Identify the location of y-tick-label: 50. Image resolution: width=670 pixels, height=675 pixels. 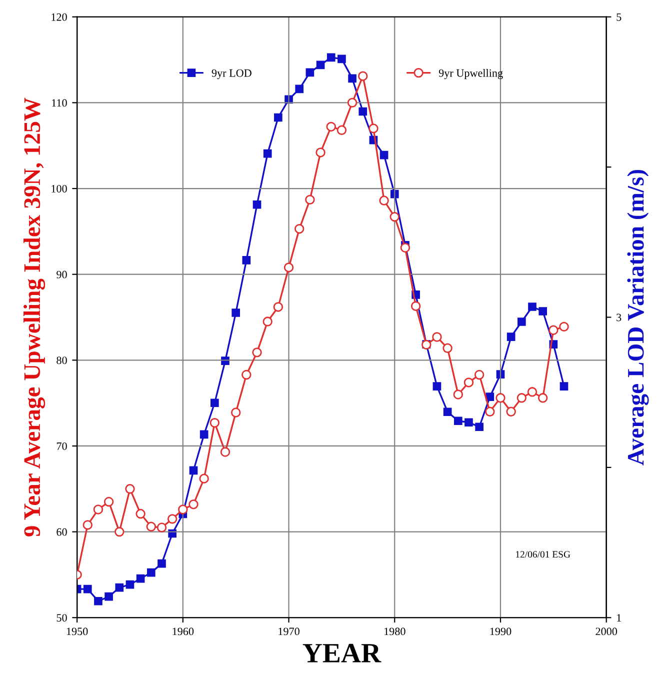
(61, 618).